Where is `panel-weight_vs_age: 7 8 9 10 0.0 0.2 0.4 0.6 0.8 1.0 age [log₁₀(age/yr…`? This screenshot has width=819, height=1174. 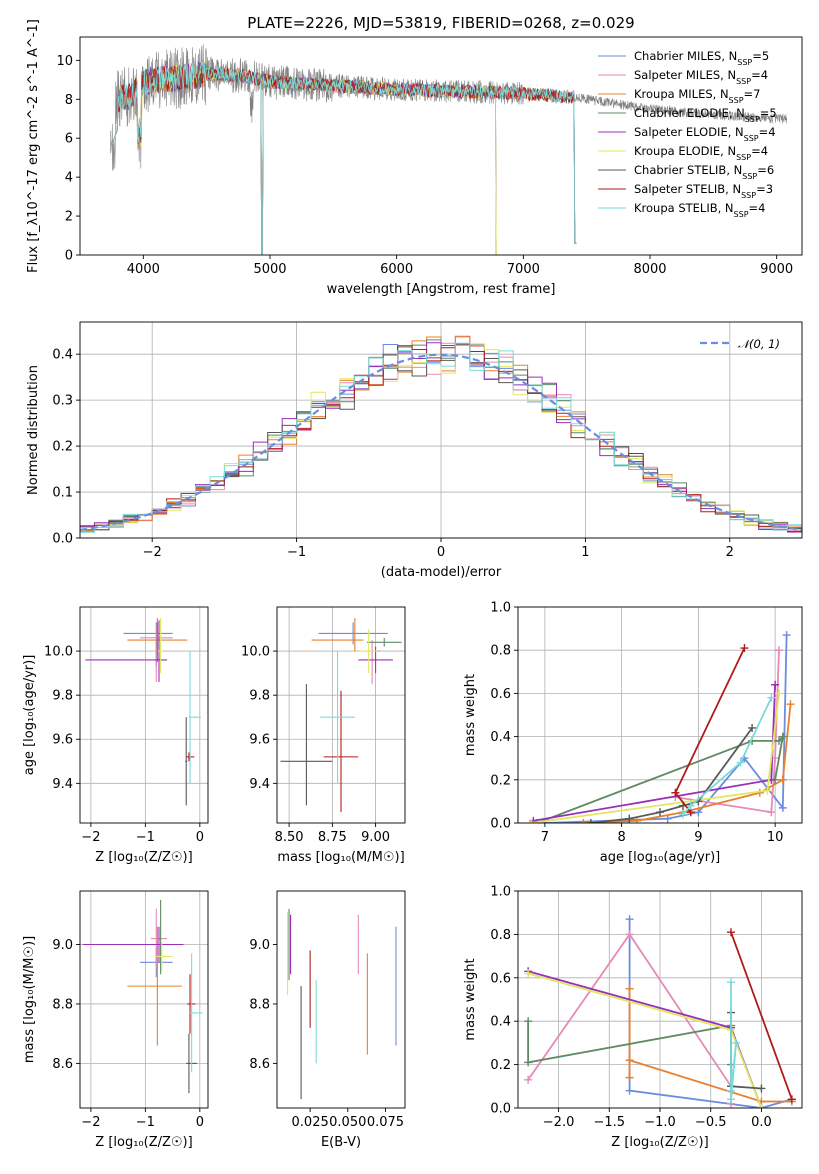 panel-weight_vs_age: 7 8 9 10 0.0 0.2 0.4 0.6 0.8 1.0 age [log₁₀(age/yr… is located at coordinates (633, 733).